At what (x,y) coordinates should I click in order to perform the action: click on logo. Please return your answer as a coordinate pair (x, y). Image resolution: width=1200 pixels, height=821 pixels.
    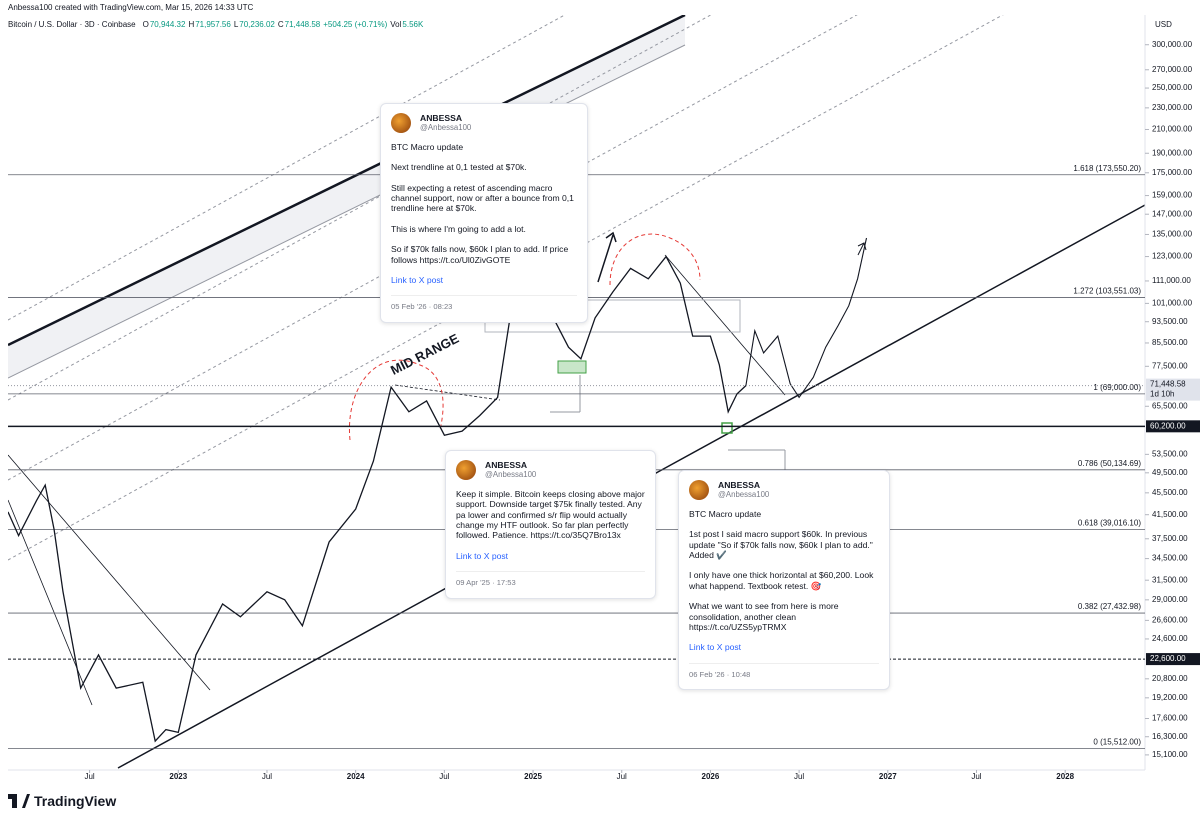
    Looking at the image, I should click on (19, 801).